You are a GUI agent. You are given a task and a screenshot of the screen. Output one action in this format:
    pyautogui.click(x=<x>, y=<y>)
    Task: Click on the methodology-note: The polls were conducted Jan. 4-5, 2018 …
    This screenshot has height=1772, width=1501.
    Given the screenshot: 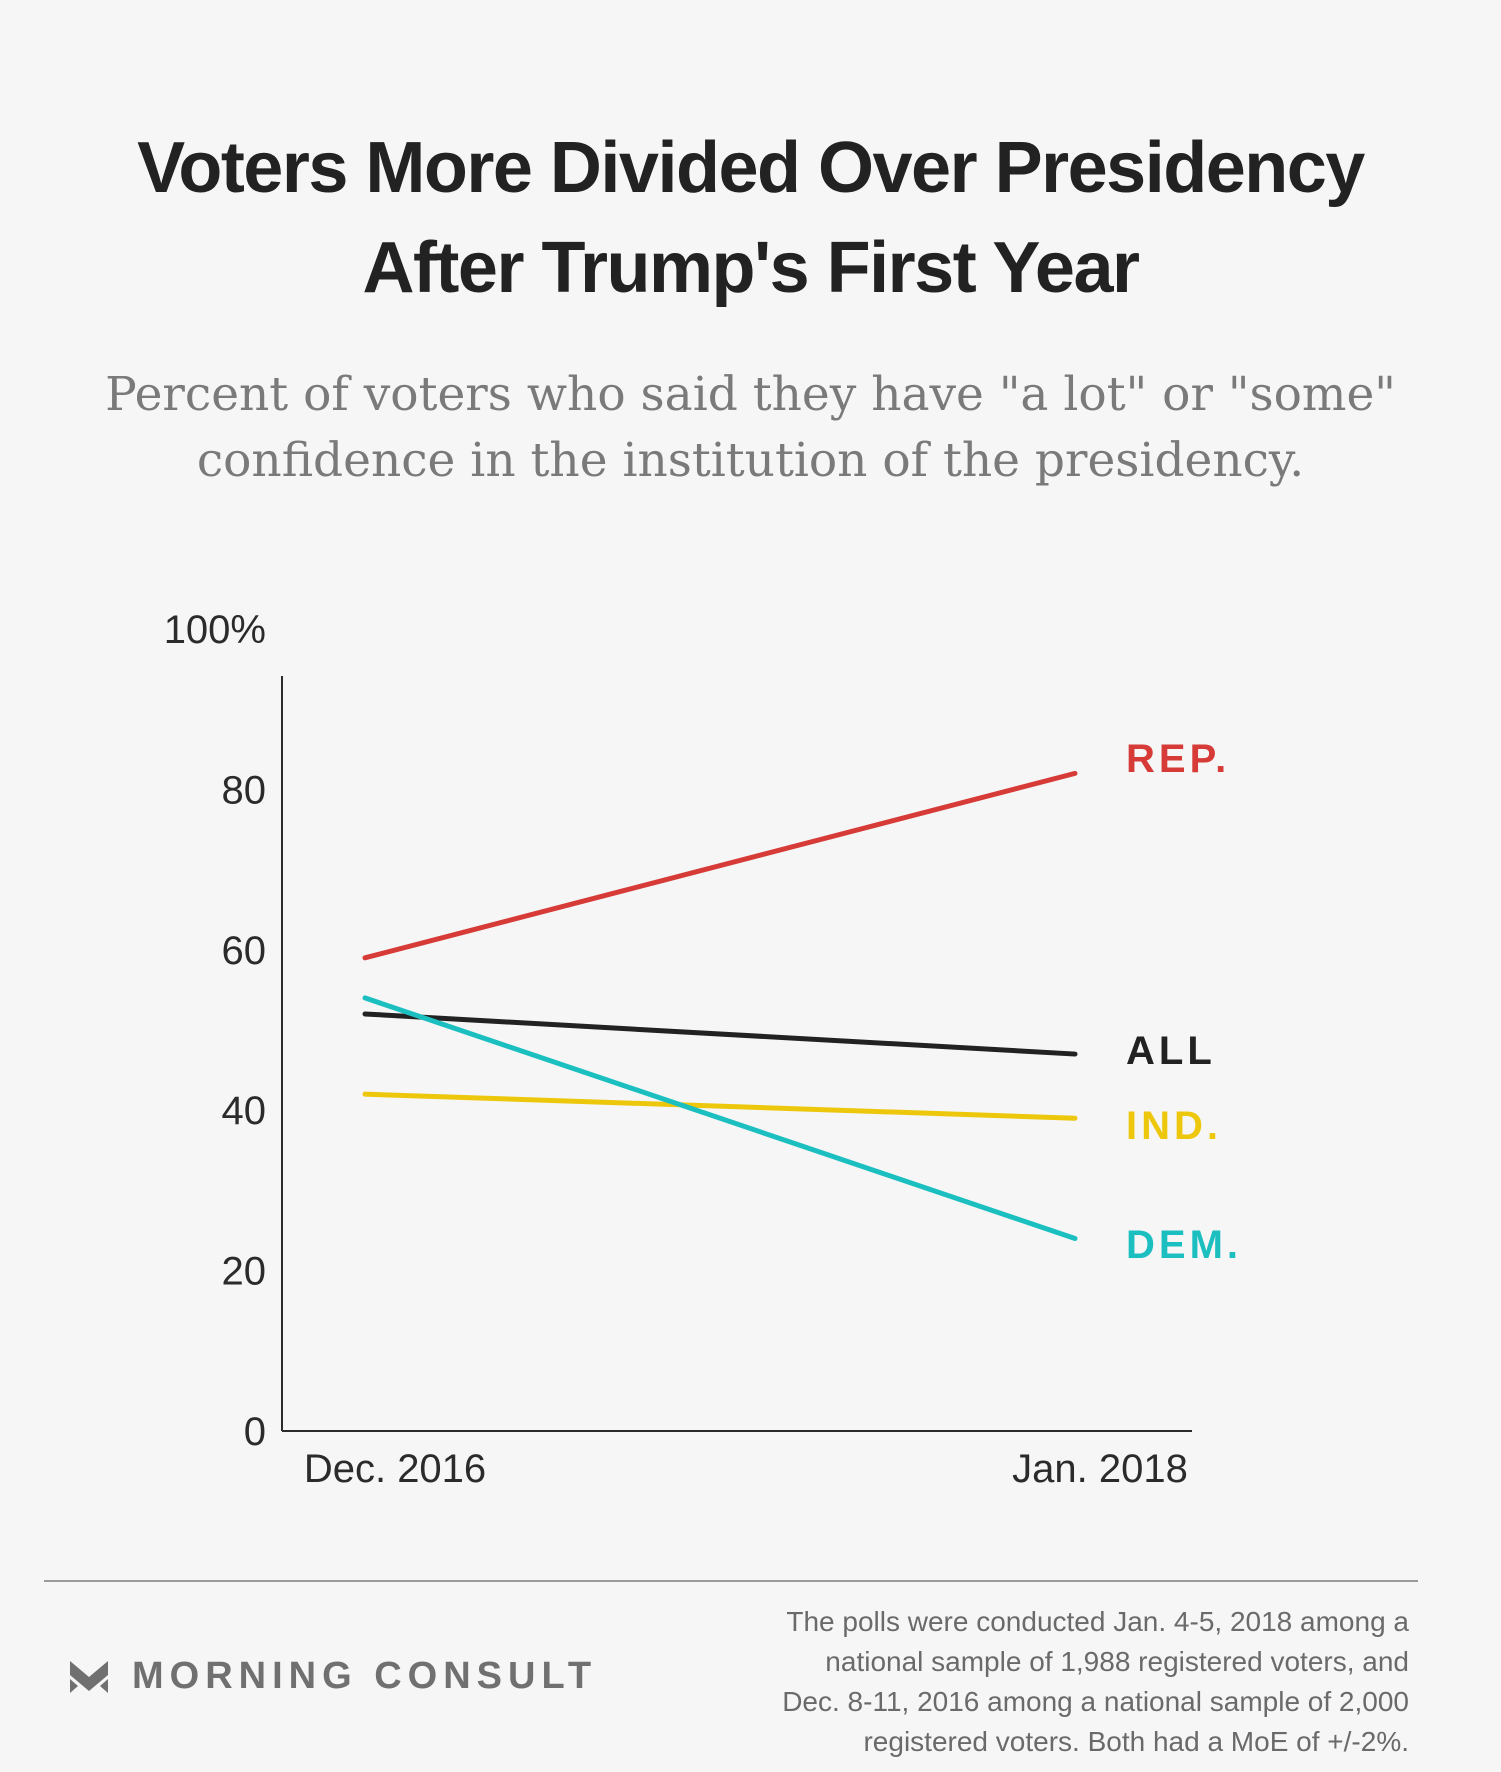 What is the action you would take?
    pyautogui.click(x=1029, y=1682)
    